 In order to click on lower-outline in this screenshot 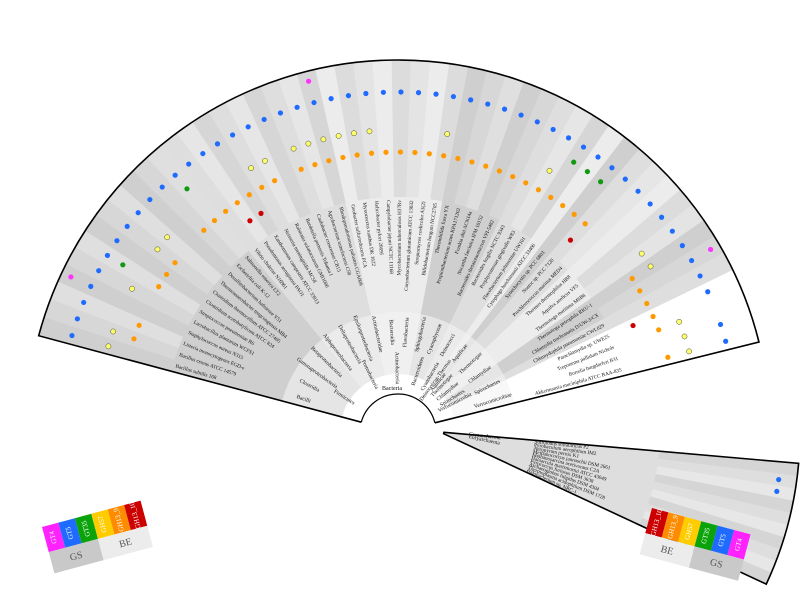, I will do `click(621, 508)`.